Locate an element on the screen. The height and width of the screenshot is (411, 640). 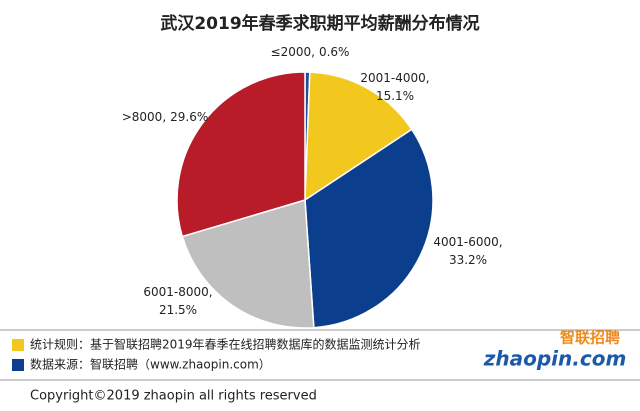
slice-category: 4001-6000, is located at coordinates (467, 242).